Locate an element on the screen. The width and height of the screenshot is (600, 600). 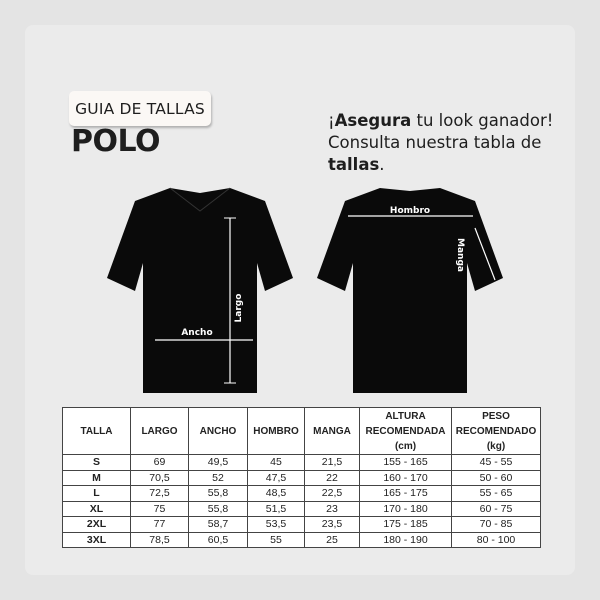
table-cell: 23,5 is located at coordinates (332, 524).